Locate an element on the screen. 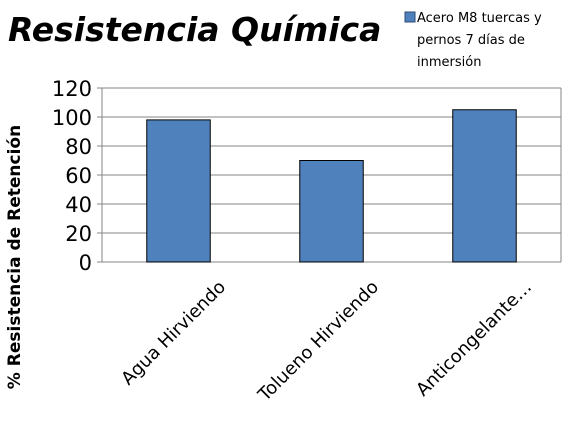  x-tick-label: Tolueno Hirviendo is located at coordinates (318, 341).